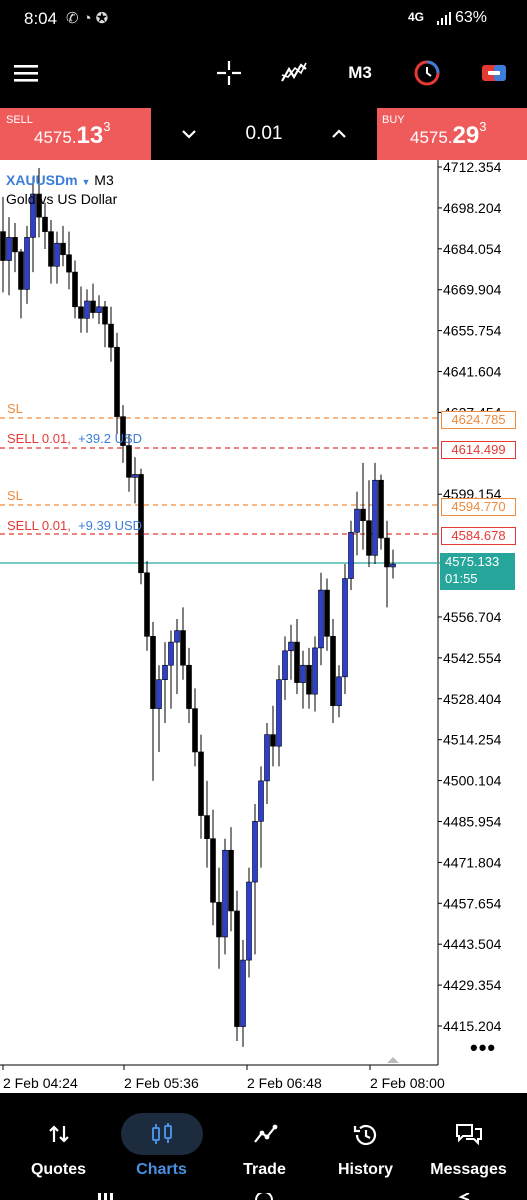  What do you see at coordinates (107, 126) in the screenshot?
I see `sell-price-point: 3` at bounding box center [107, 126].